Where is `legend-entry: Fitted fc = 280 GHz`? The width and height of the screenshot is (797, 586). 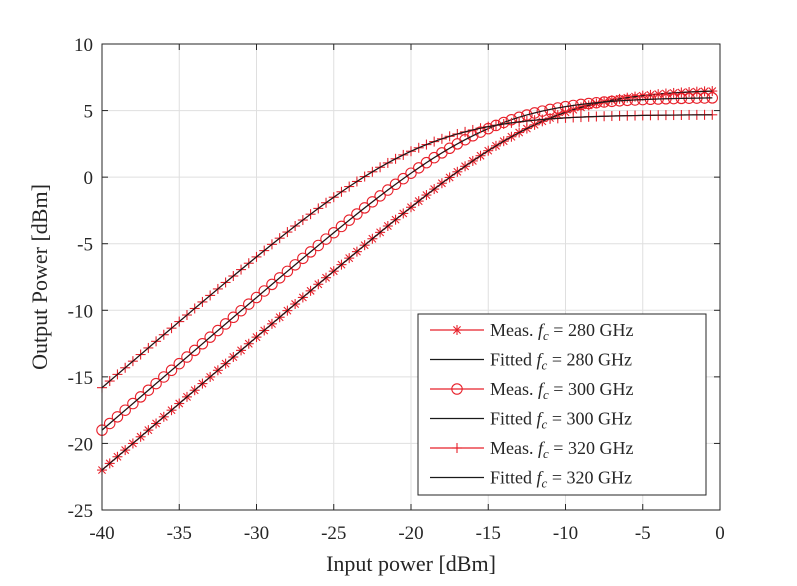
legend-entry: Fitted fc = 280 GHz is located at coordinates (531, 361).